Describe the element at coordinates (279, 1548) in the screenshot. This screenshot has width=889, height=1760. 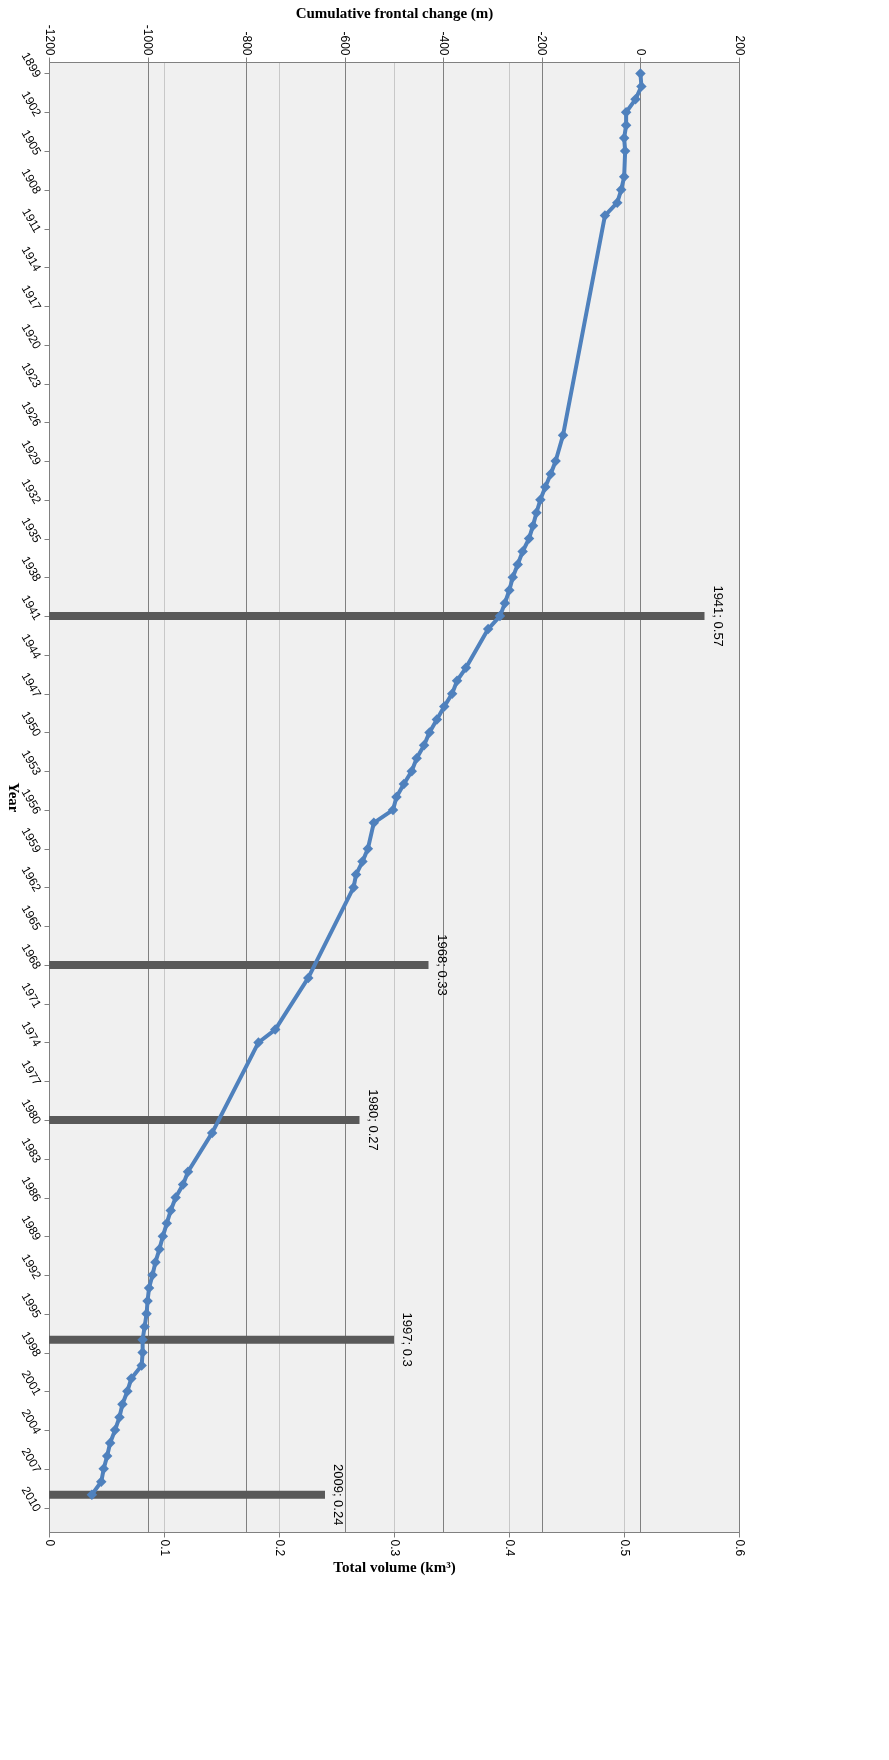
I see `x-tick-label: 0.2` at that location.